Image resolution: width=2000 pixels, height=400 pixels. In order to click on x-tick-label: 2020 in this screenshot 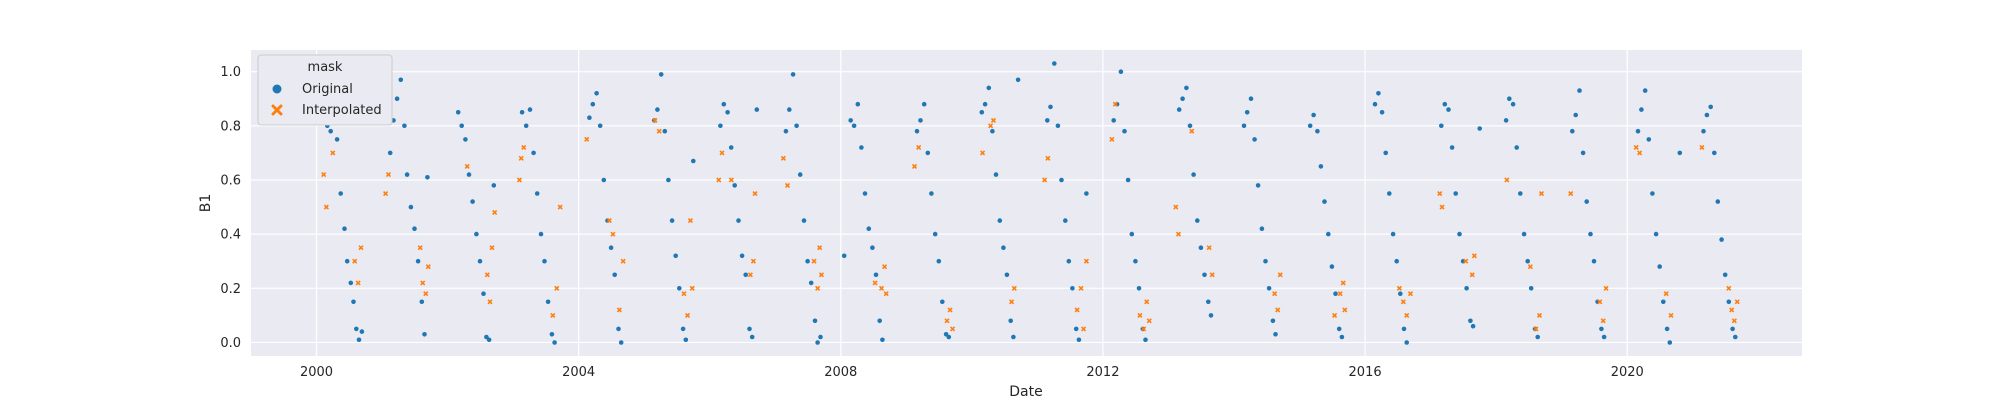, I will do `click(1627, 372)`.